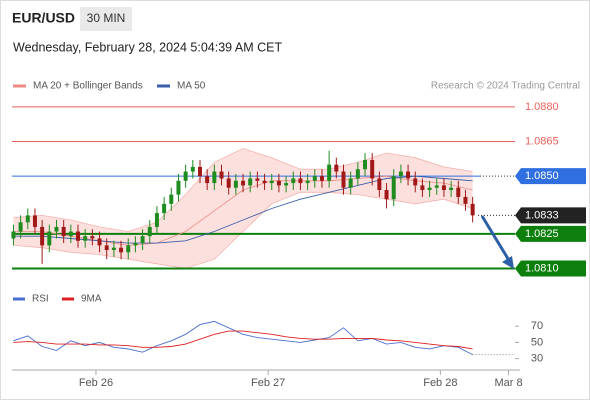 The height and width of the screenshot is (405, 590). I want to click on level-label: 1.0825, so click(542, 234).